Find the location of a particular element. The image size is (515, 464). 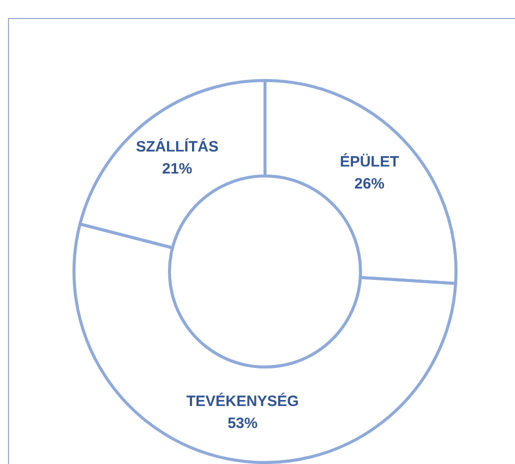

slice-label: TEVÉKENYSÉG is located at coordinates (242, 401).